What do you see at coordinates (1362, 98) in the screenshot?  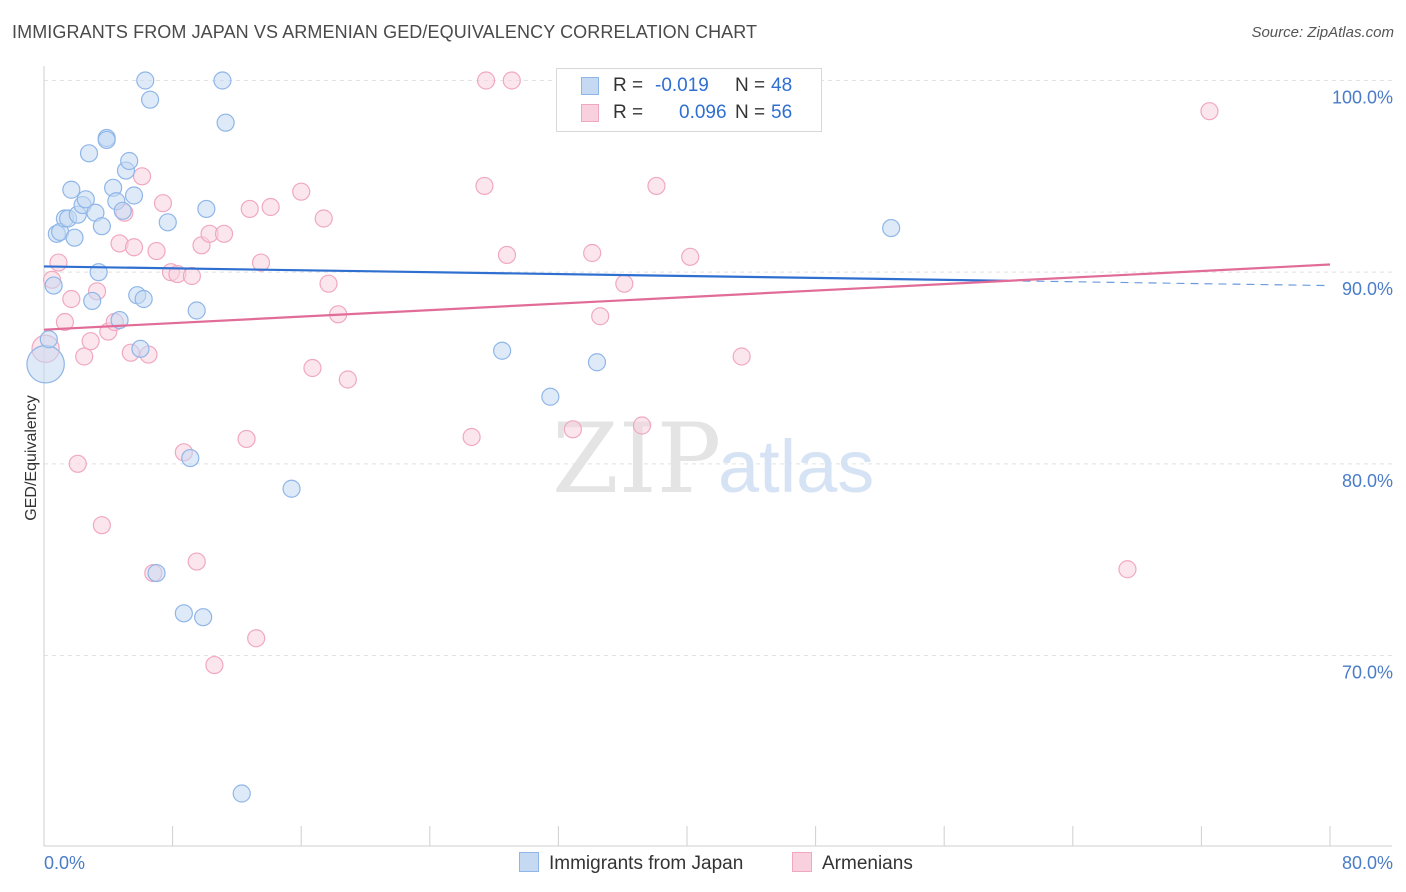 I see `y-tick-label: 100.0%` at bounding box center [1362, 98].